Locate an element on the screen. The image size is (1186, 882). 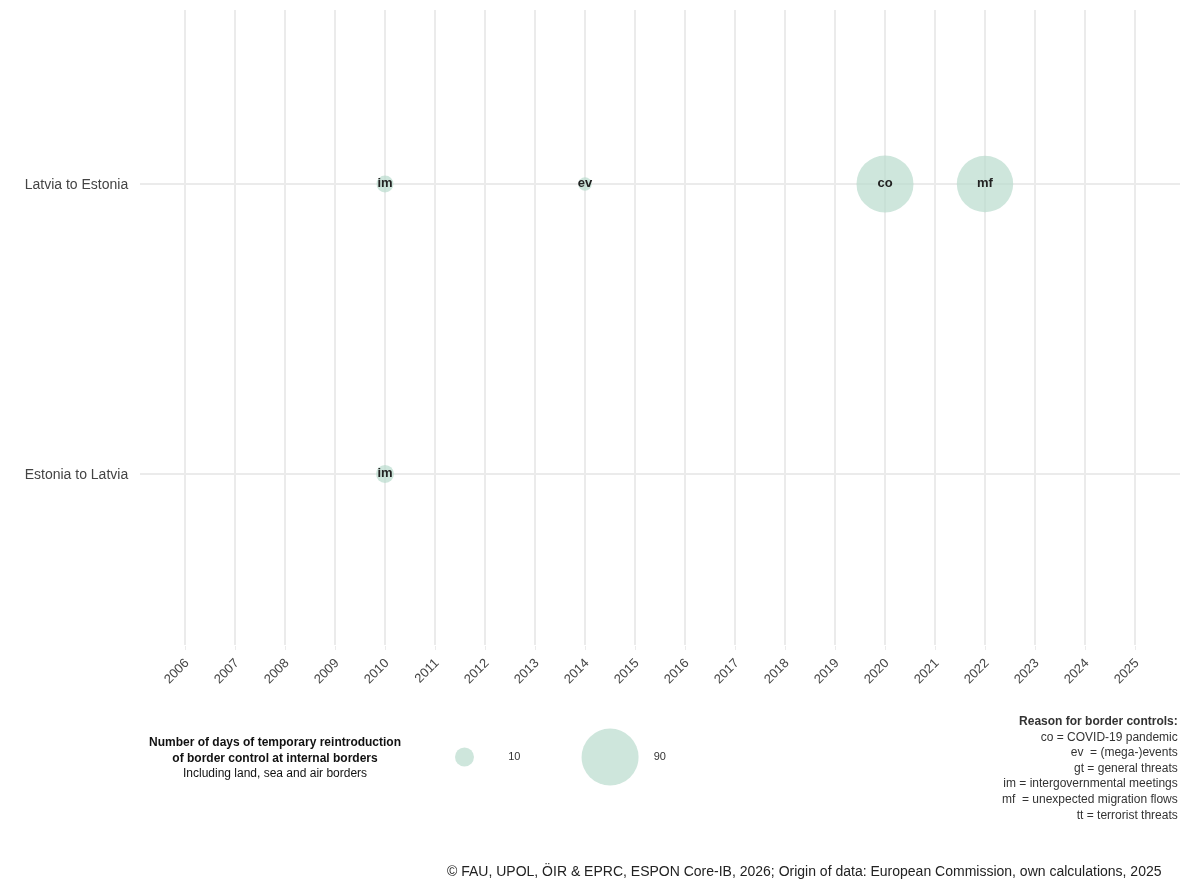
data-label: mf is located at coordinates (985, 183).